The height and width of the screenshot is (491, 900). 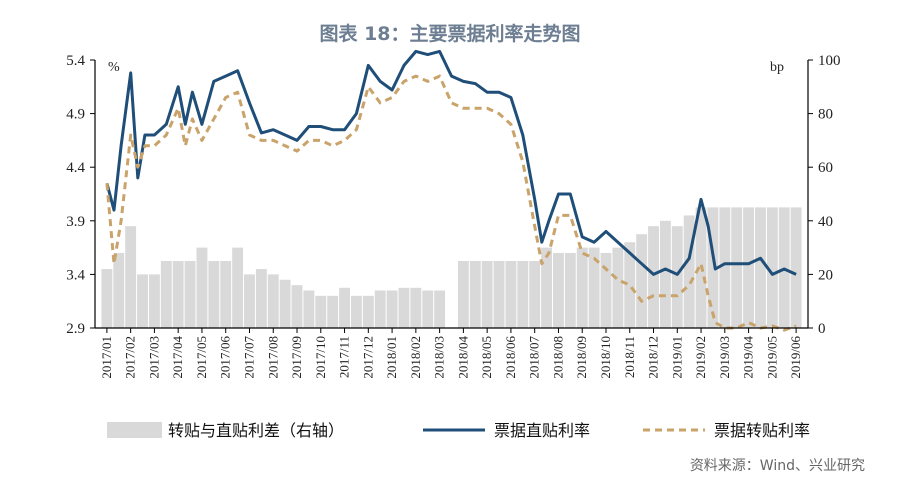 I want to click on x-tick-label: 2018/07, so click(x=534, y=357).